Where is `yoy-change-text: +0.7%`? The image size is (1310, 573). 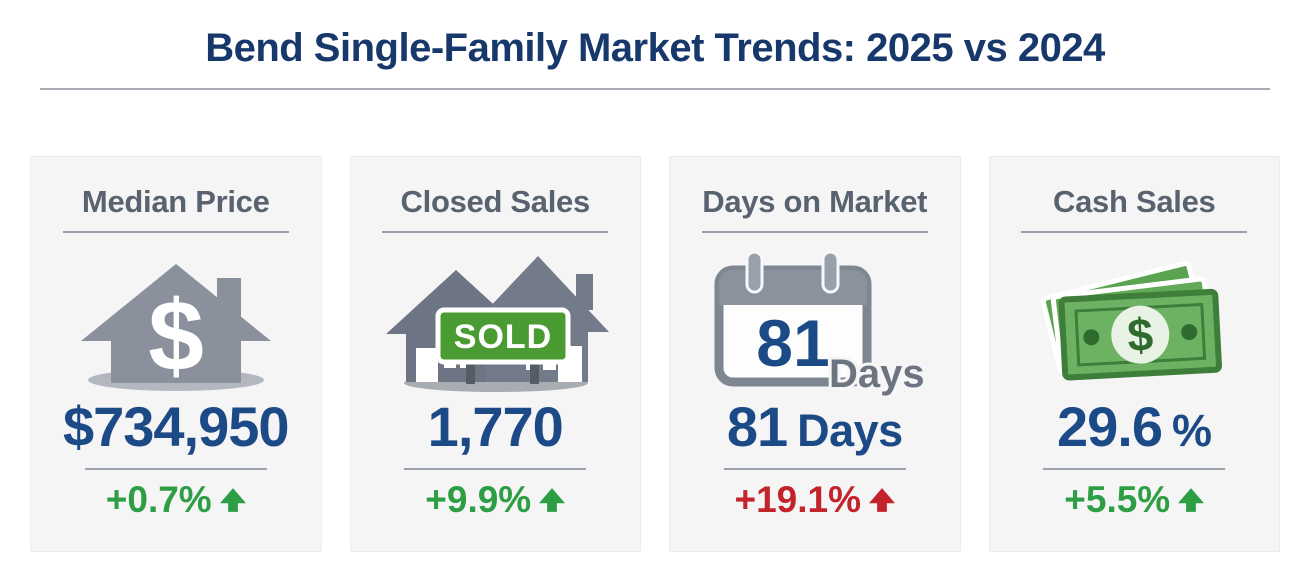 yoy-change-text: +0.7% is located at coordinates (158, 499).